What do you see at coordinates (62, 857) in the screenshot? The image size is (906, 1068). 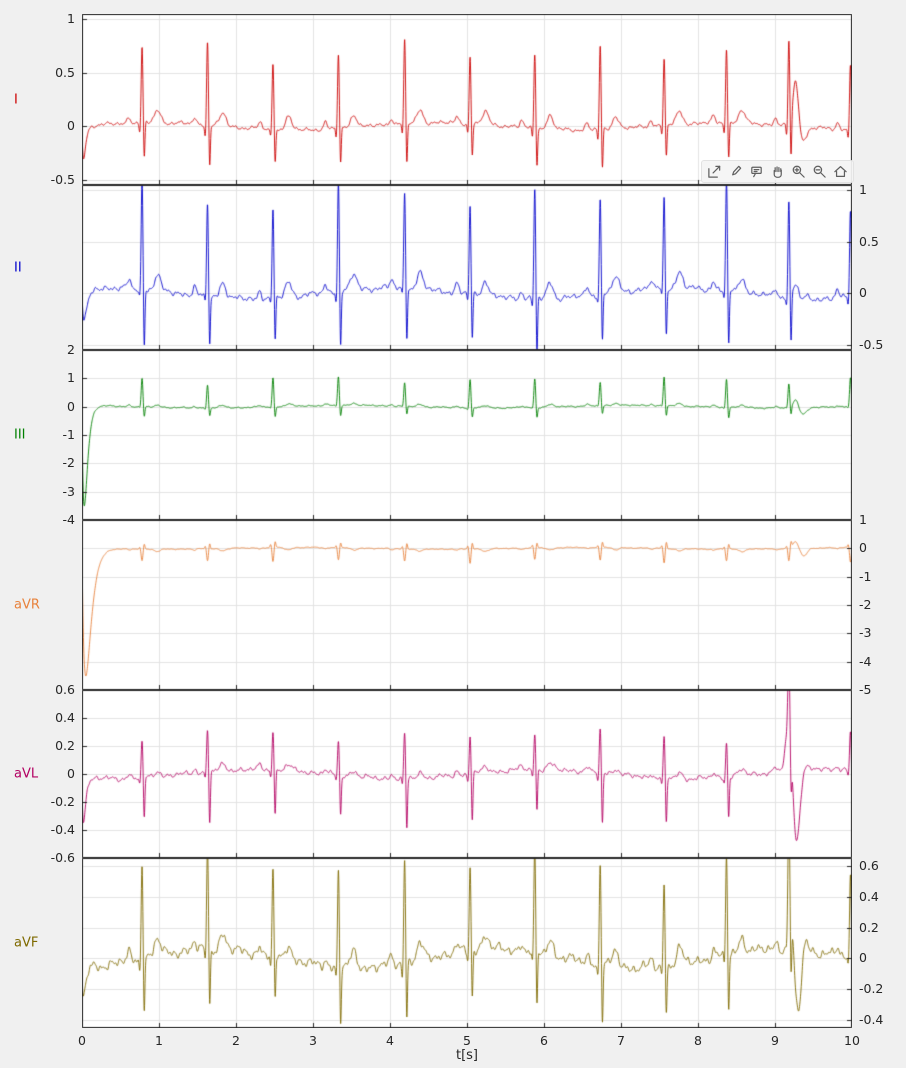 I see `y-tick-label: -0.6` at bounding box center [62, 857].